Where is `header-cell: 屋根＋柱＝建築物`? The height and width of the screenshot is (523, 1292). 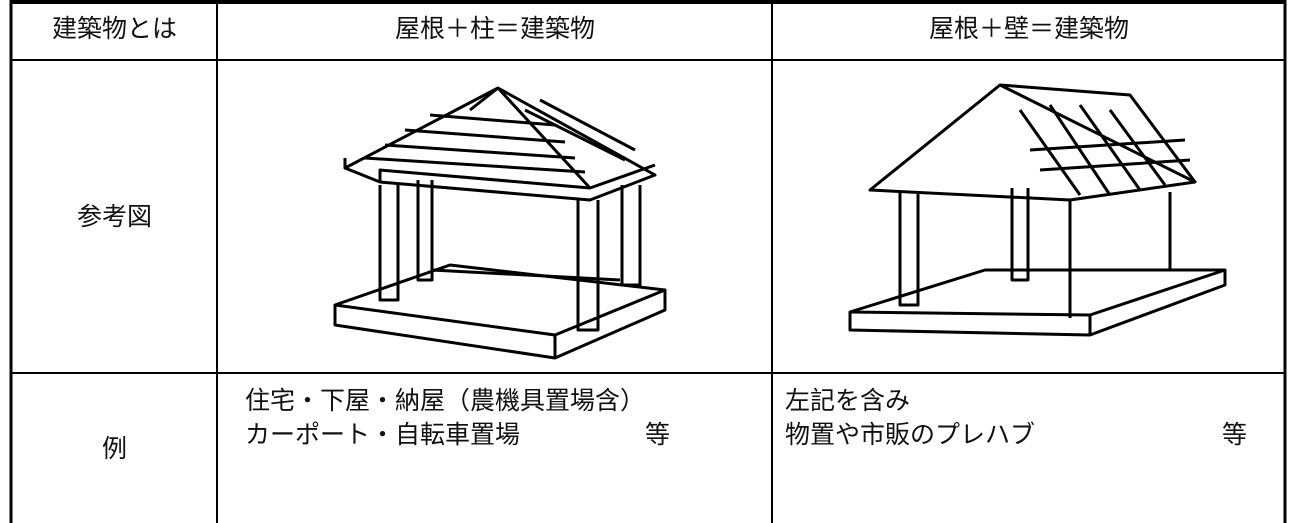
header-cell: 屋根＋柱＝建築物 is located at coordinates (494, 28).